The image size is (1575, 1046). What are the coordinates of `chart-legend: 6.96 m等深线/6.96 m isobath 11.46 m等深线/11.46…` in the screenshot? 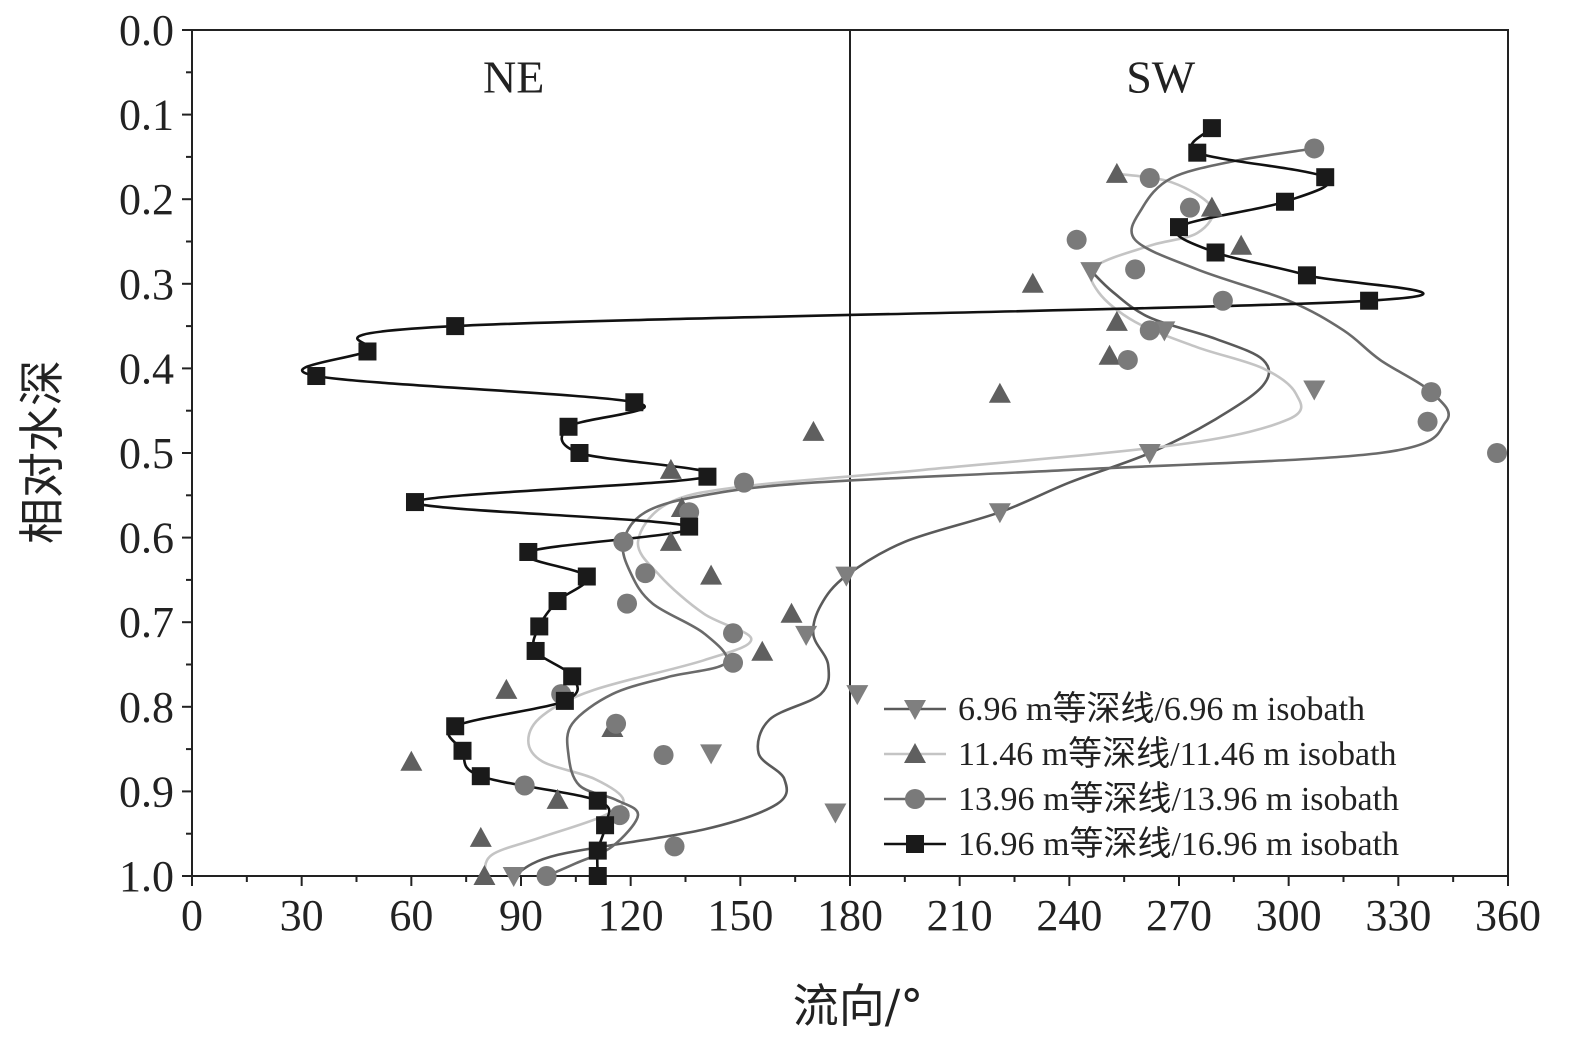 It's located at (1141, 776).